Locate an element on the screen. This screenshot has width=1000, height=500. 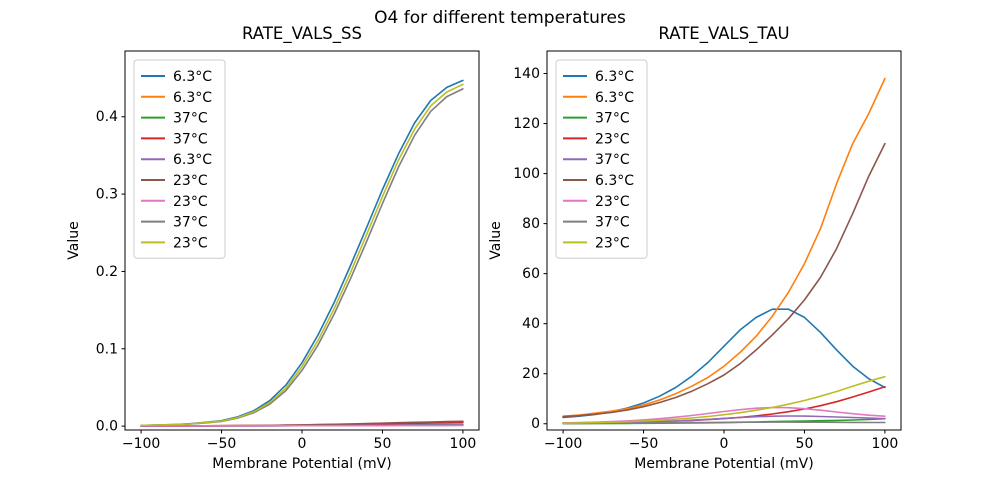
legend: 6.3°C 6.3°C 37°C 23°C 37°C 6.3°C 23°C 37°C 23°C is located at coordinates (601, 159).